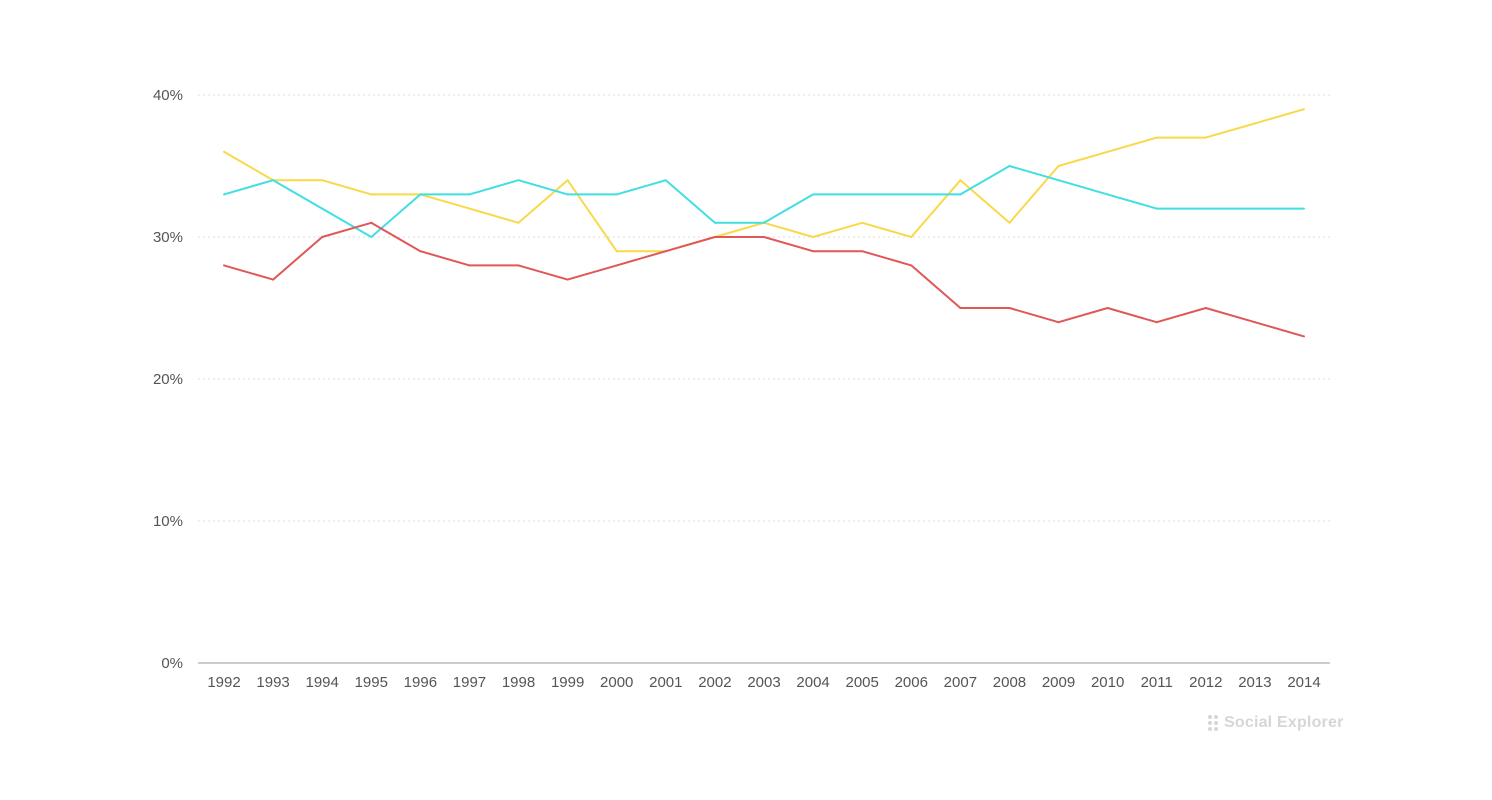 The image size is (1492, 800). What do you see at coordinates (371, 682) in the screenshot?
I see `x-tick-label: 1995` at bounding box center [371, 682].